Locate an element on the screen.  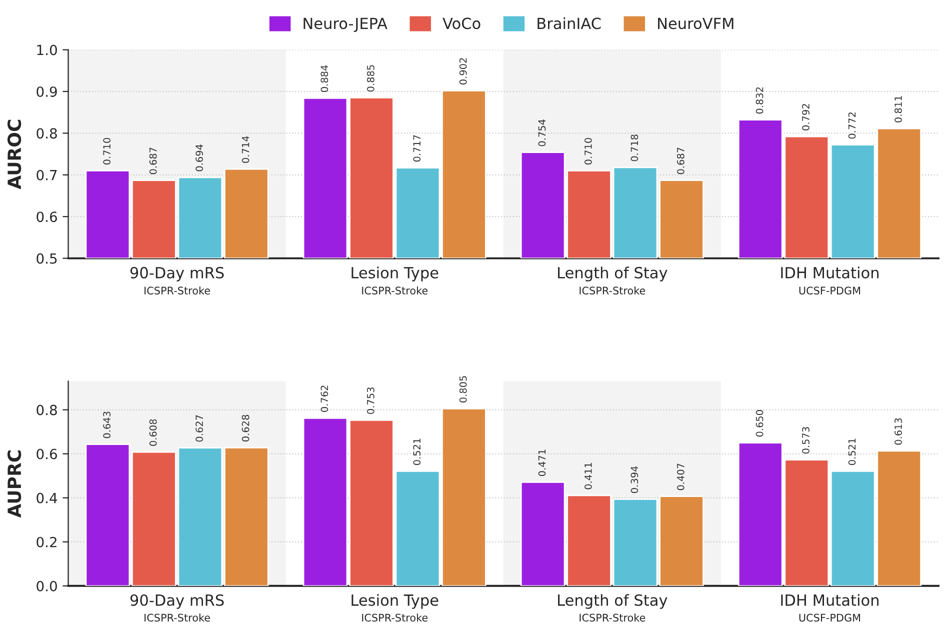
data-label: 0.407 is located at coordinates (680, 477).